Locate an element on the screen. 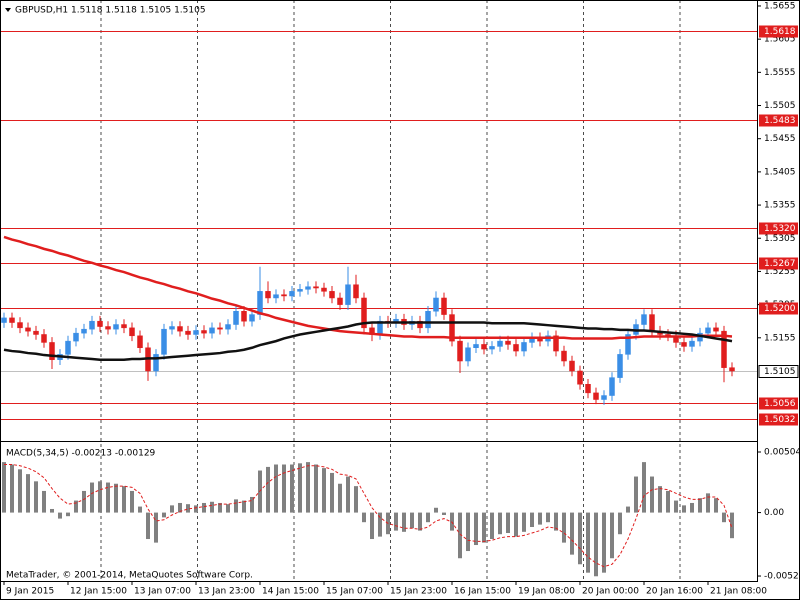 The height and width of the screenshot is (600, 800). level-label: 1.5618 is located at coordinates (780, 32).